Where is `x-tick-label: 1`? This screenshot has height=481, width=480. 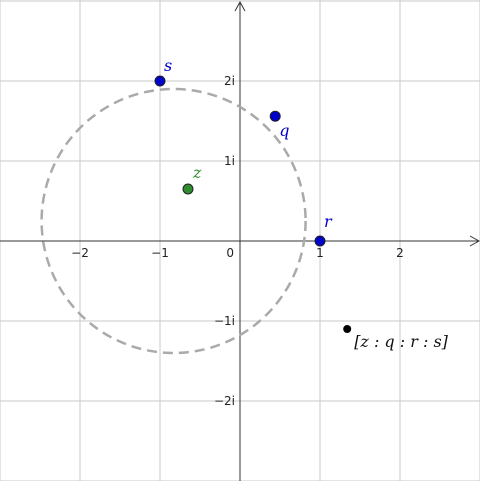
x-tick-label: 1 is located at coordinates (320, 253).